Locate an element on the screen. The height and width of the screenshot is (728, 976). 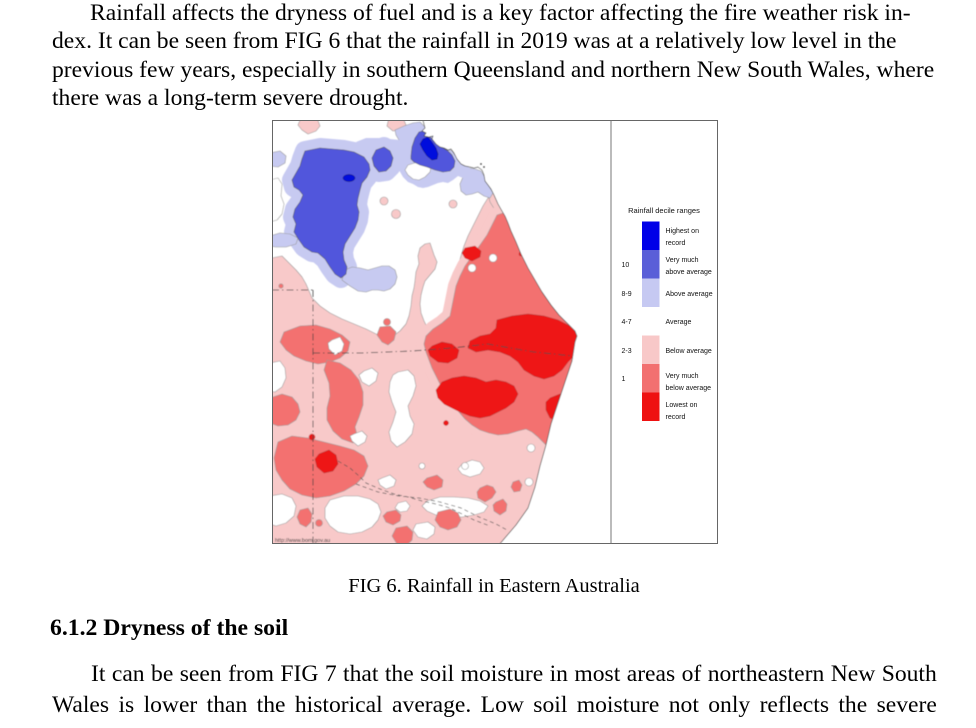
svg-text: Lowest on is located at coordinates (682, 405).